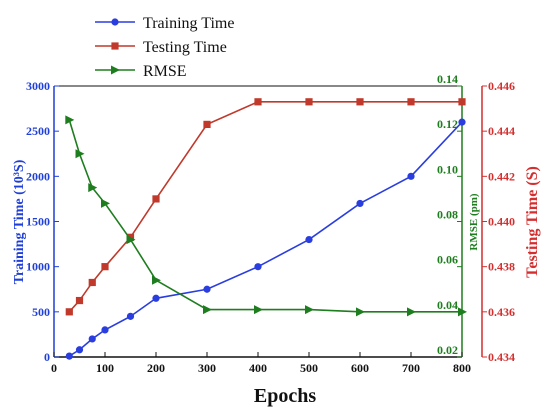  What do you see at coordinates (185, 47) in the screenshot?
I see `legend-label: Testing Time` at bounding box center [185, 47].